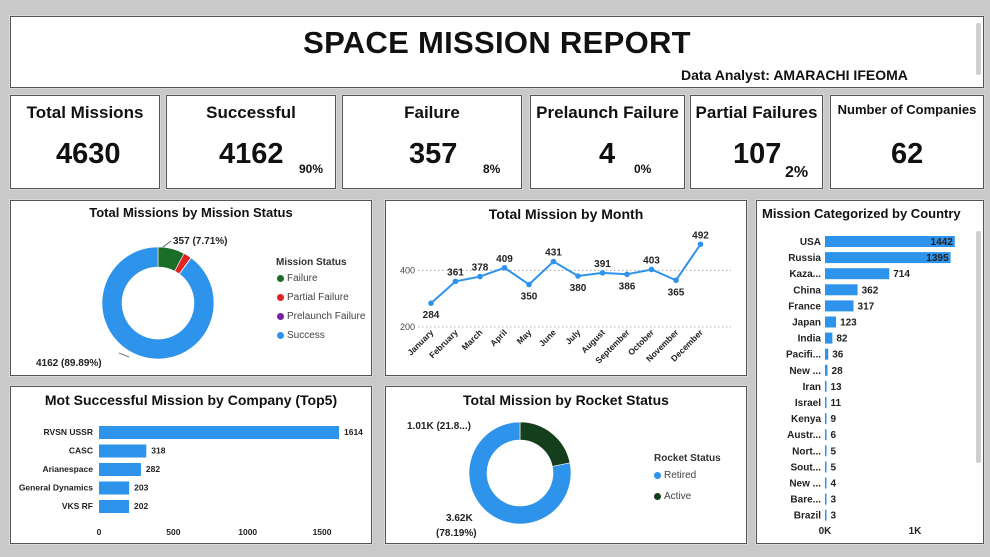  What do you see at coordinates (173, 532) in the screenshot?
I see `x-tick-label: 500` at bounding box center [173, 532].